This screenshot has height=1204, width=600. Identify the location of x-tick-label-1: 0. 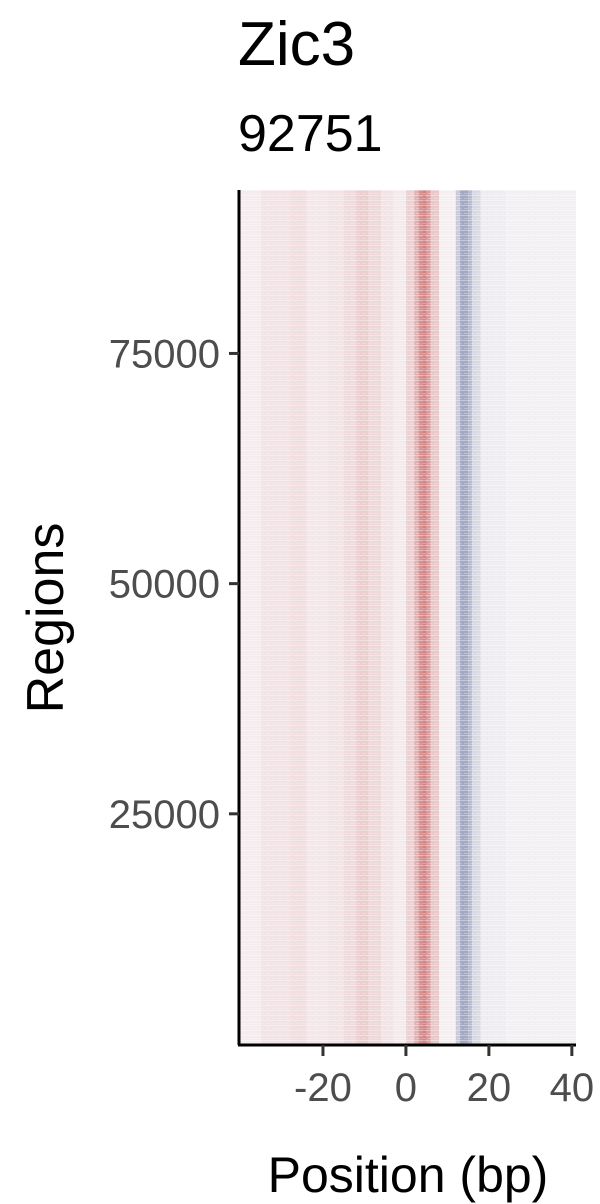
(406, 1088).